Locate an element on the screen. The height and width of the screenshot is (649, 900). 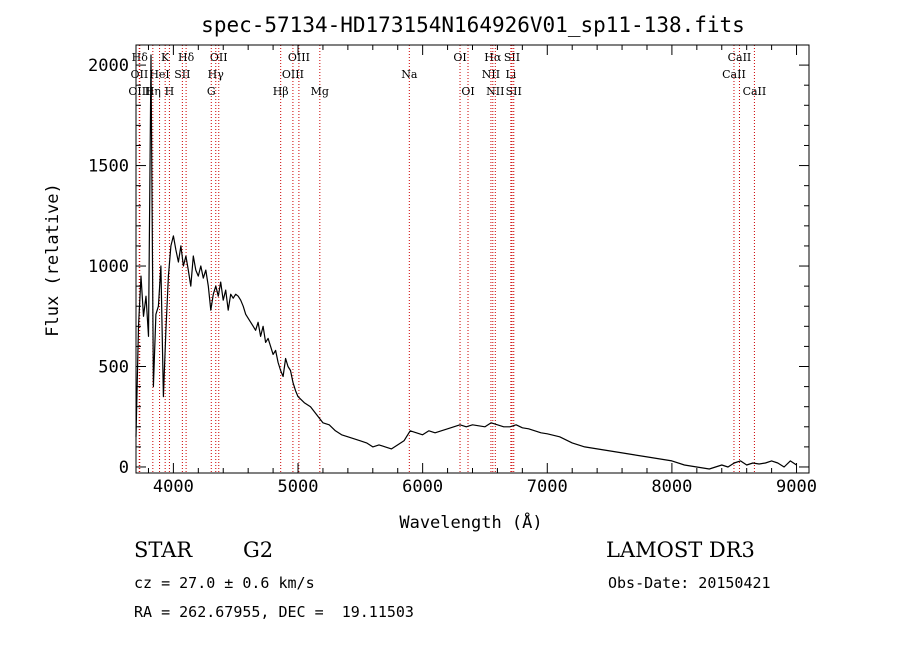
y-tick-label: 0 is located at coordinates (124, 468).